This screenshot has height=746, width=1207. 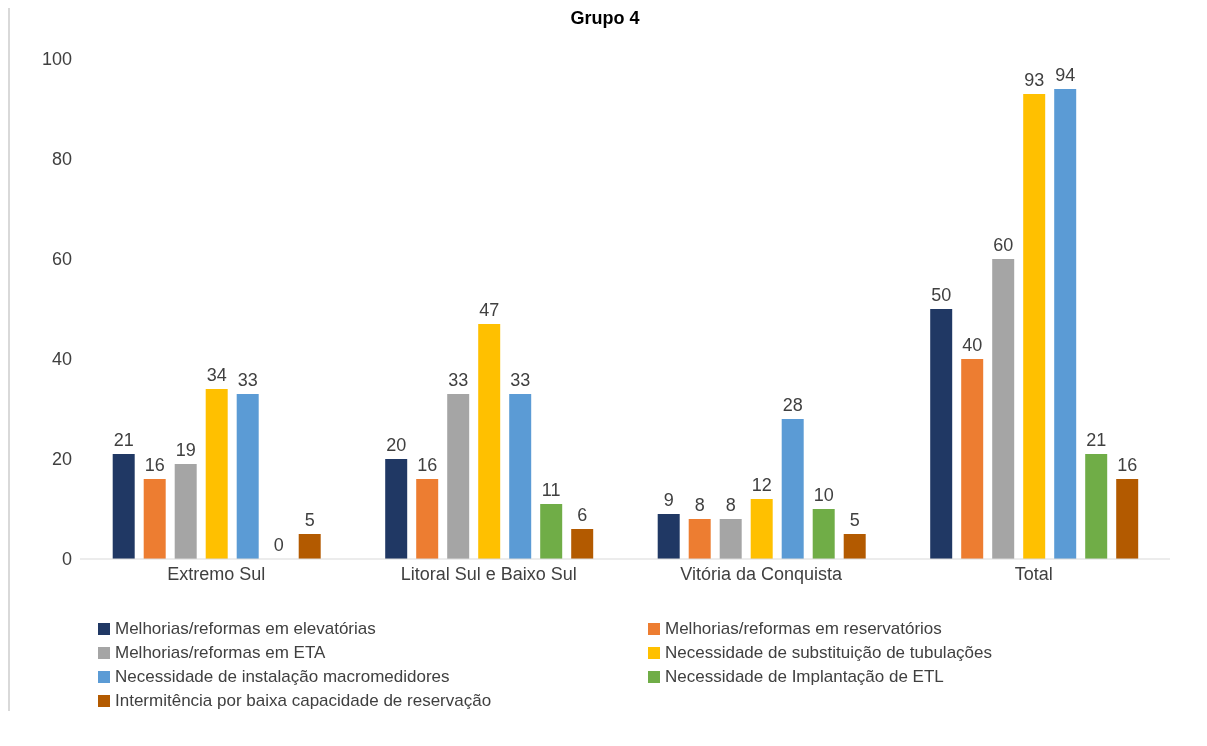 What do you see at coordinates (396, 445) in the screenshot?
I see `data-label: 20` at bounding box center [396, 445].